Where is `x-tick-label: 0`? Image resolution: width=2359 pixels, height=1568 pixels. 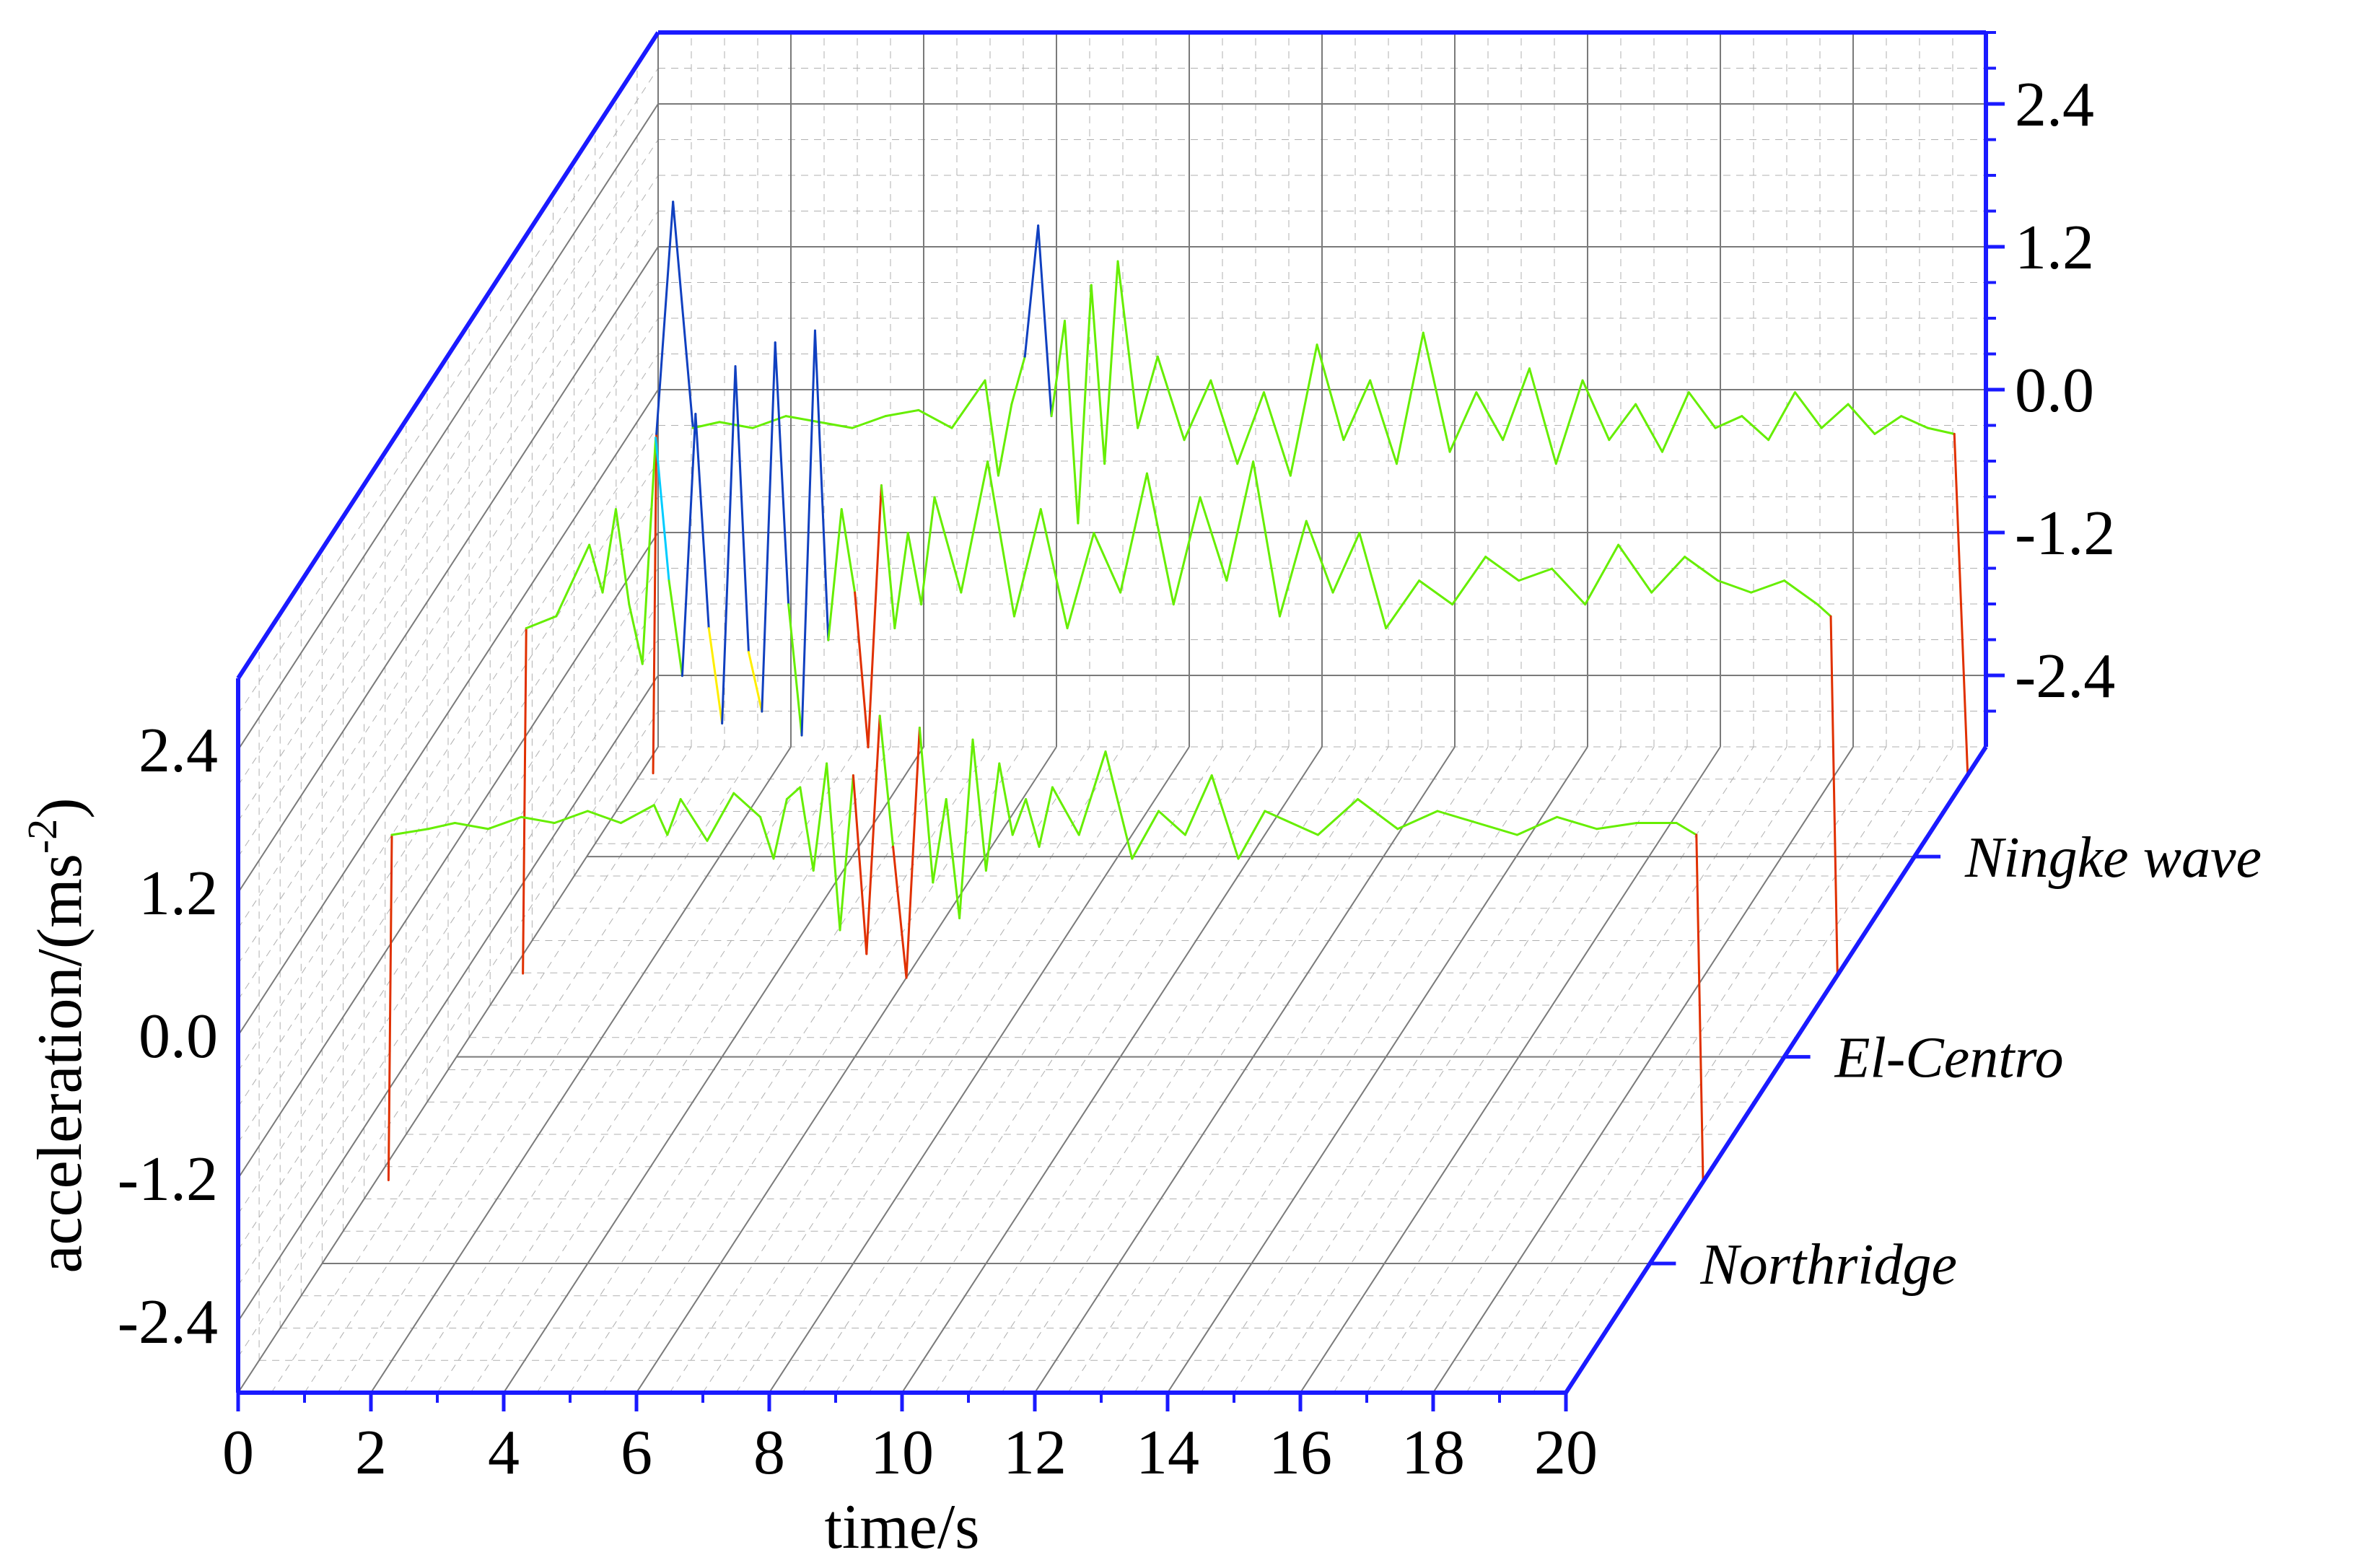
x-tick-label: 0 is located at coordinates (238, 1453).